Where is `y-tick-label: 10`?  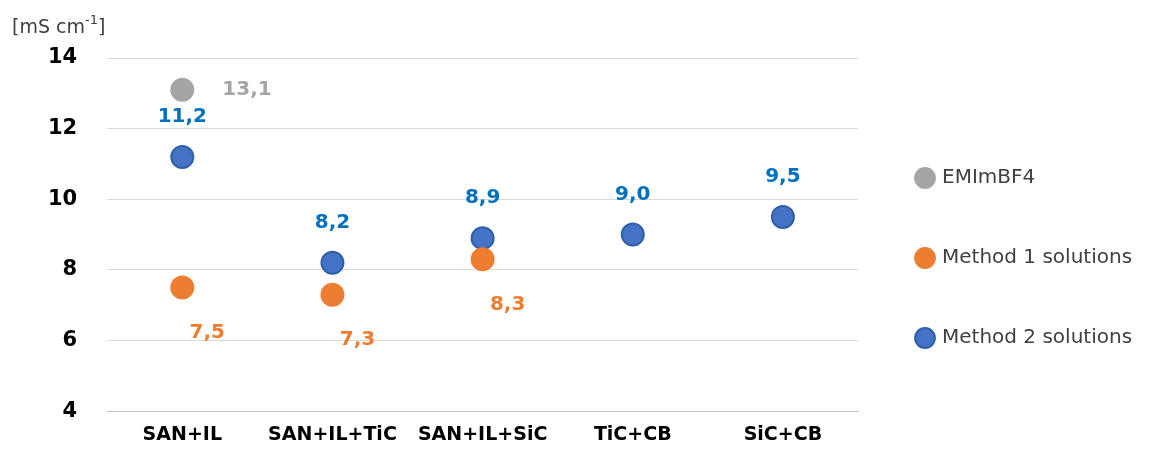 y-tick-label: 10 is located at coordinates (62, 197).